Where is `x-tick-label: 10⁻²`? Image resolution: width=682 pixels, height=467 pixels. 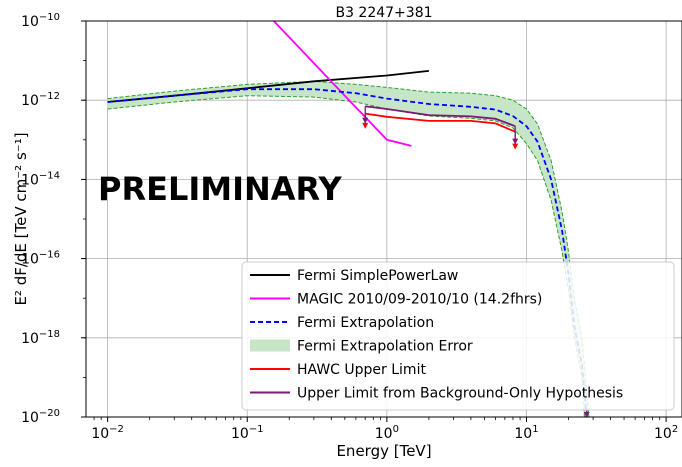
x-tick-label: 10⁻² is located at coordinates (107, 433).